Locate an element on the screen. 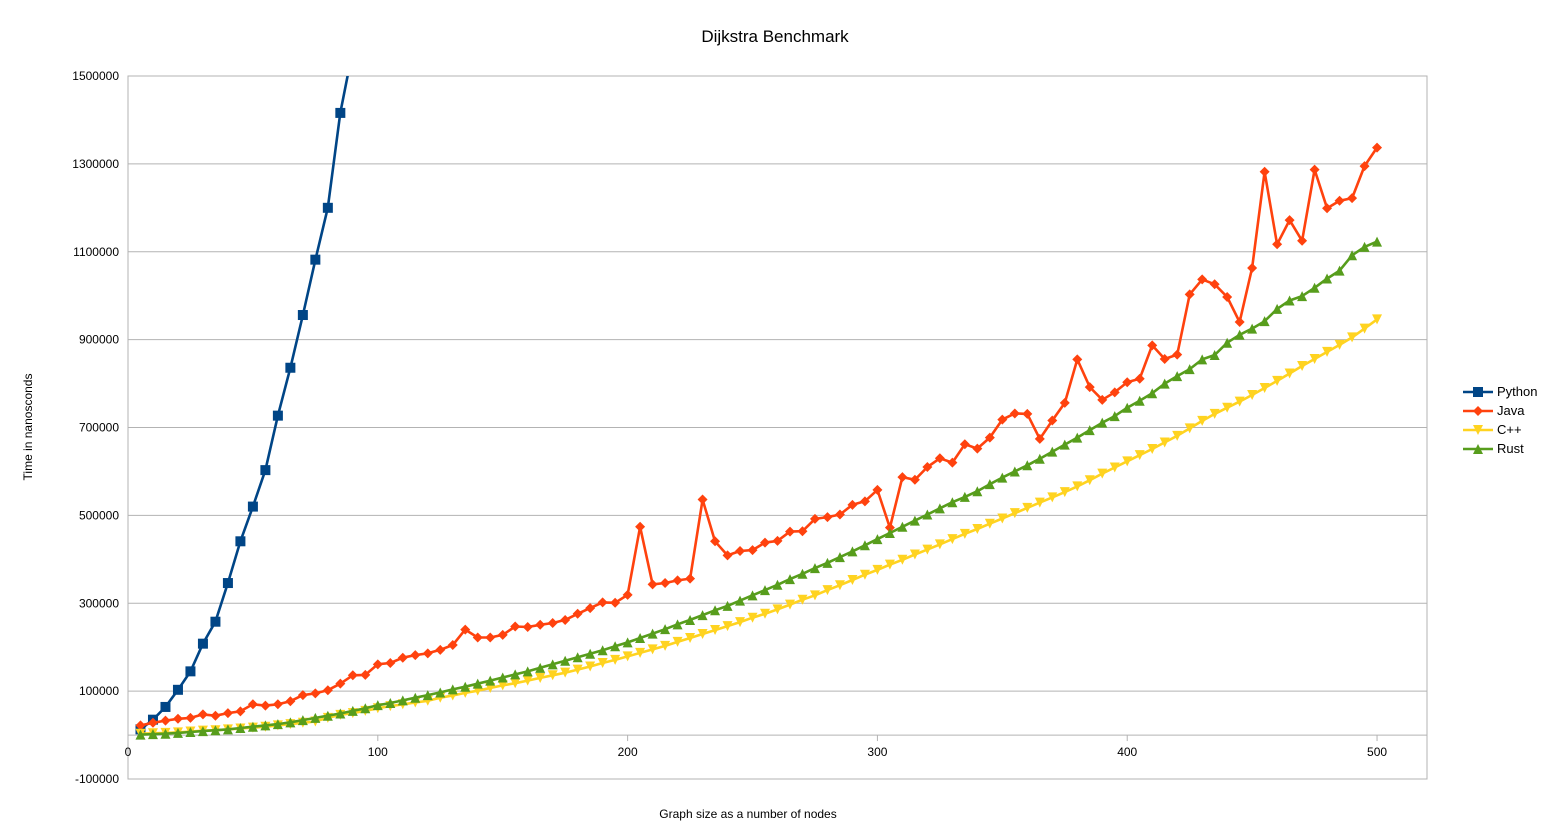 Image resolution: width=1550 pixels, height=840 pixels. series-python is located at coordinates (242, 405).